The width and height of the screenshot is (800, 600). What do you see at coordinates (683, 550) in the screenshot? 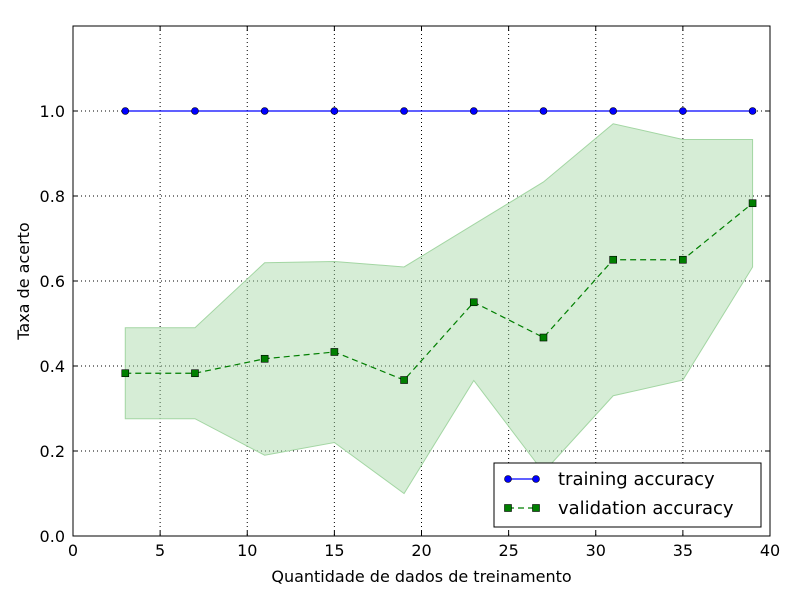
I see `x-tick-label: 35` at bounding box center [683, 550].